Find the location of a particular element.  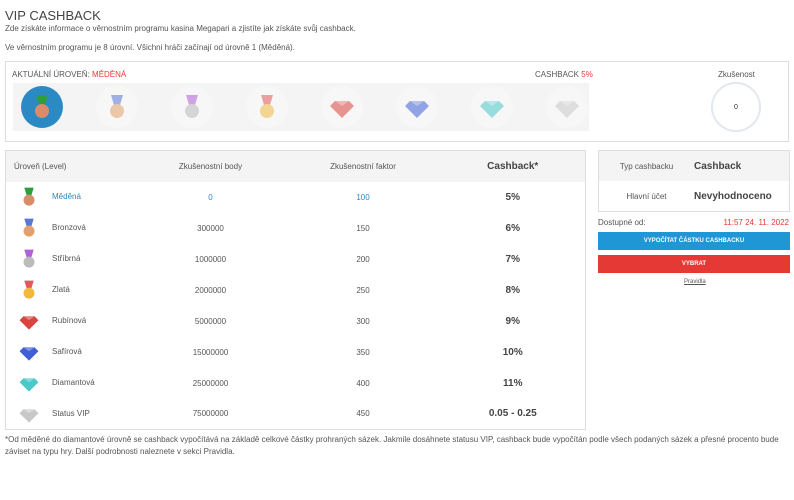

table-row: Rubínová 5000000 300 9% is located at coordinates (295, 321).